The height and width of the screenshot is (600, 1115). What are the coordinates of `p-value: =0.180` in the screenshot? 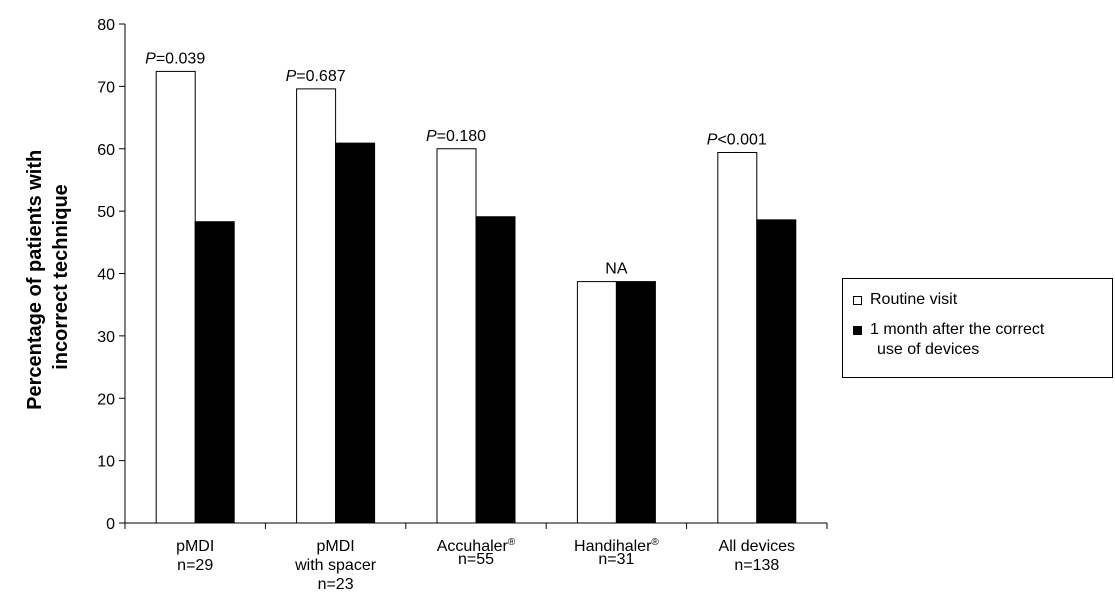 It's located at (461, 136).